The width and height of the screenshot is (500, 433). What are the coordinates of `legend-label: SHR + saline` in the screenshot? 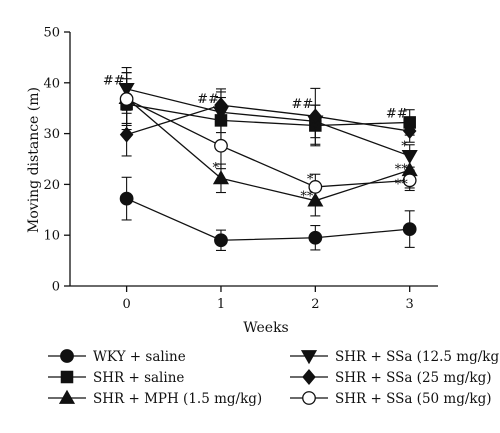 It's located at (138, 378).